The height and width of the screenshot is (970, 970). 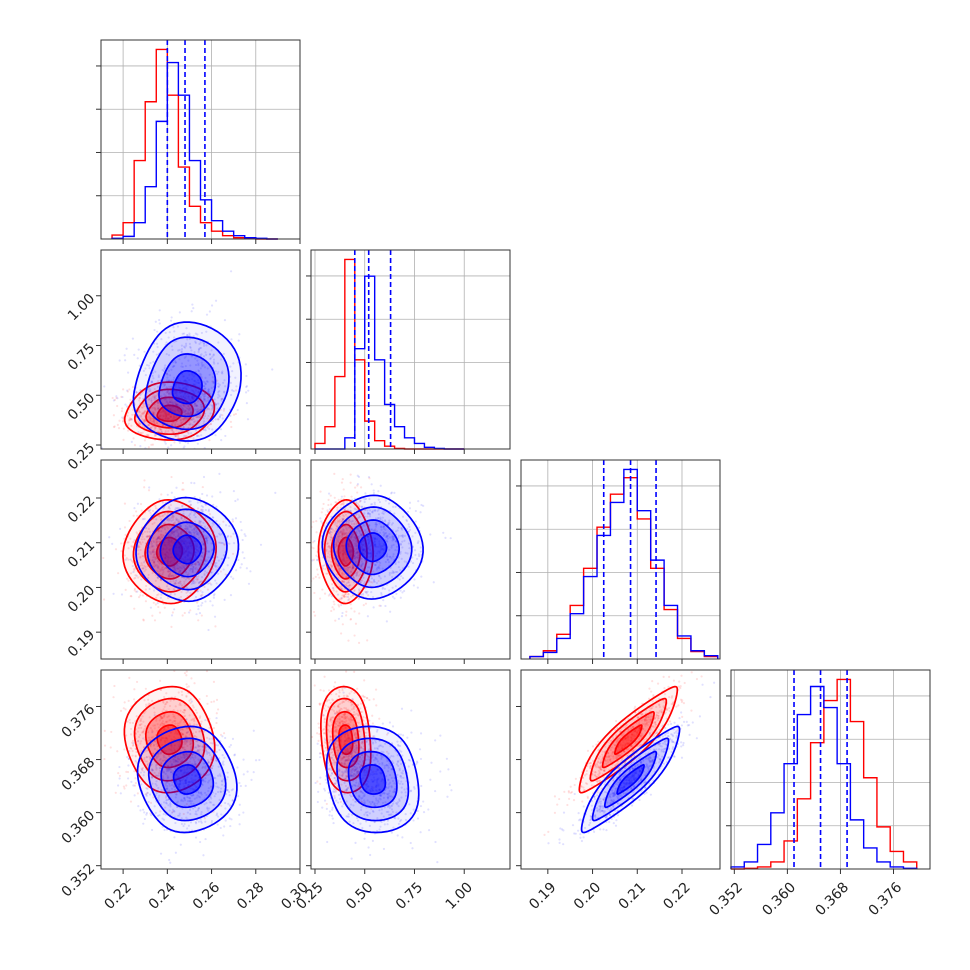 What do you see at coordinates (620, 559) in the screenshot?
I see `panel-bg` at bounding box center [620, 559].